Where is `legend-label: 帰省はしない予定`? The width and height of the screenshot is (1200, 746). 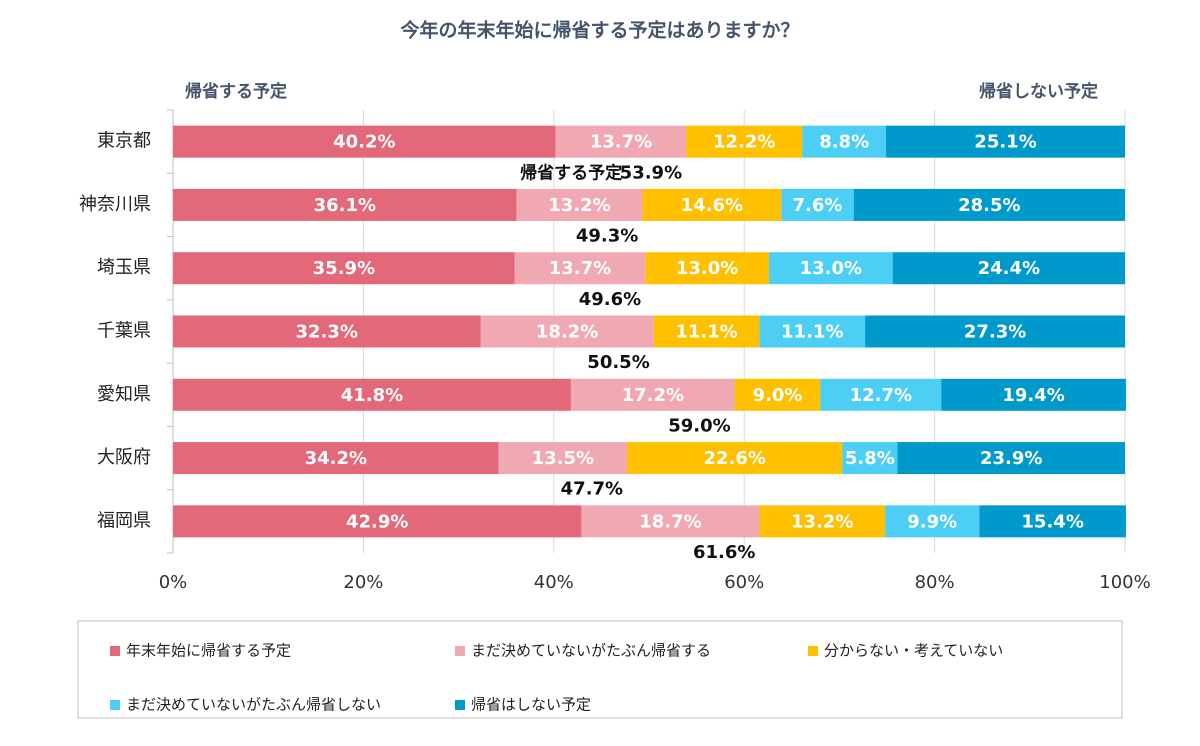
legend-label: 帰省はしない予定 is located at coordinates (531, 705).